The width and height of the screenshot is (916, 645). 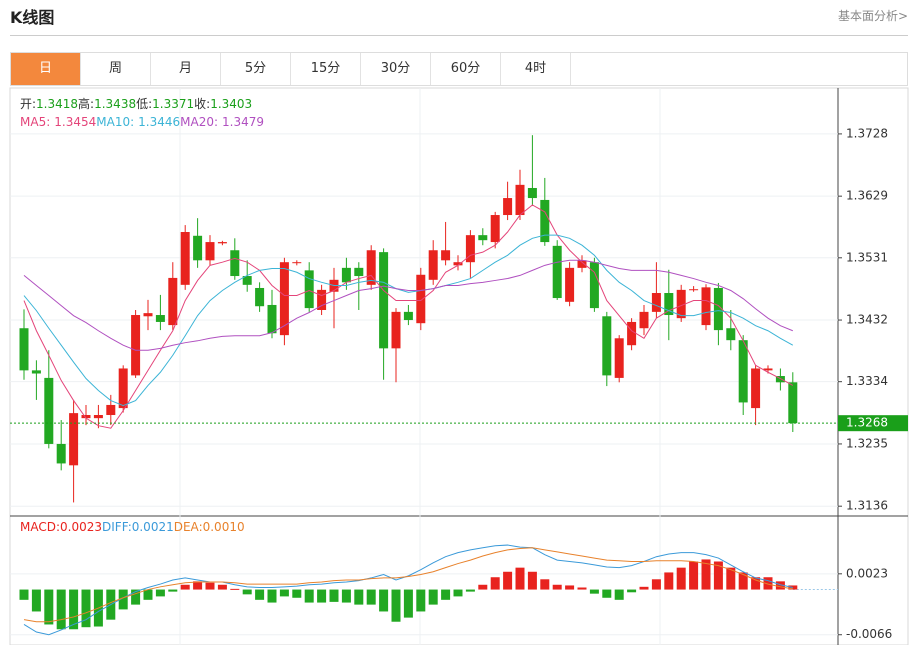 What do you see at coordinates (186, 69) in the screenshot?
I see `period-tab: 月` at bounding box center [186, 69].